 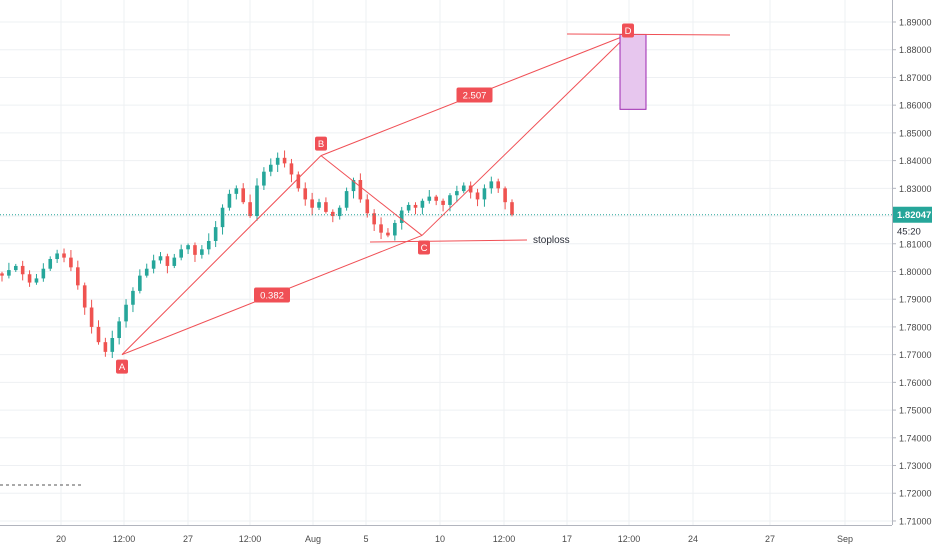 What do you see at coordinates (371, 195) in the screenshot?
I see `pattern-leg-bc` at bounding box center [371, 195].